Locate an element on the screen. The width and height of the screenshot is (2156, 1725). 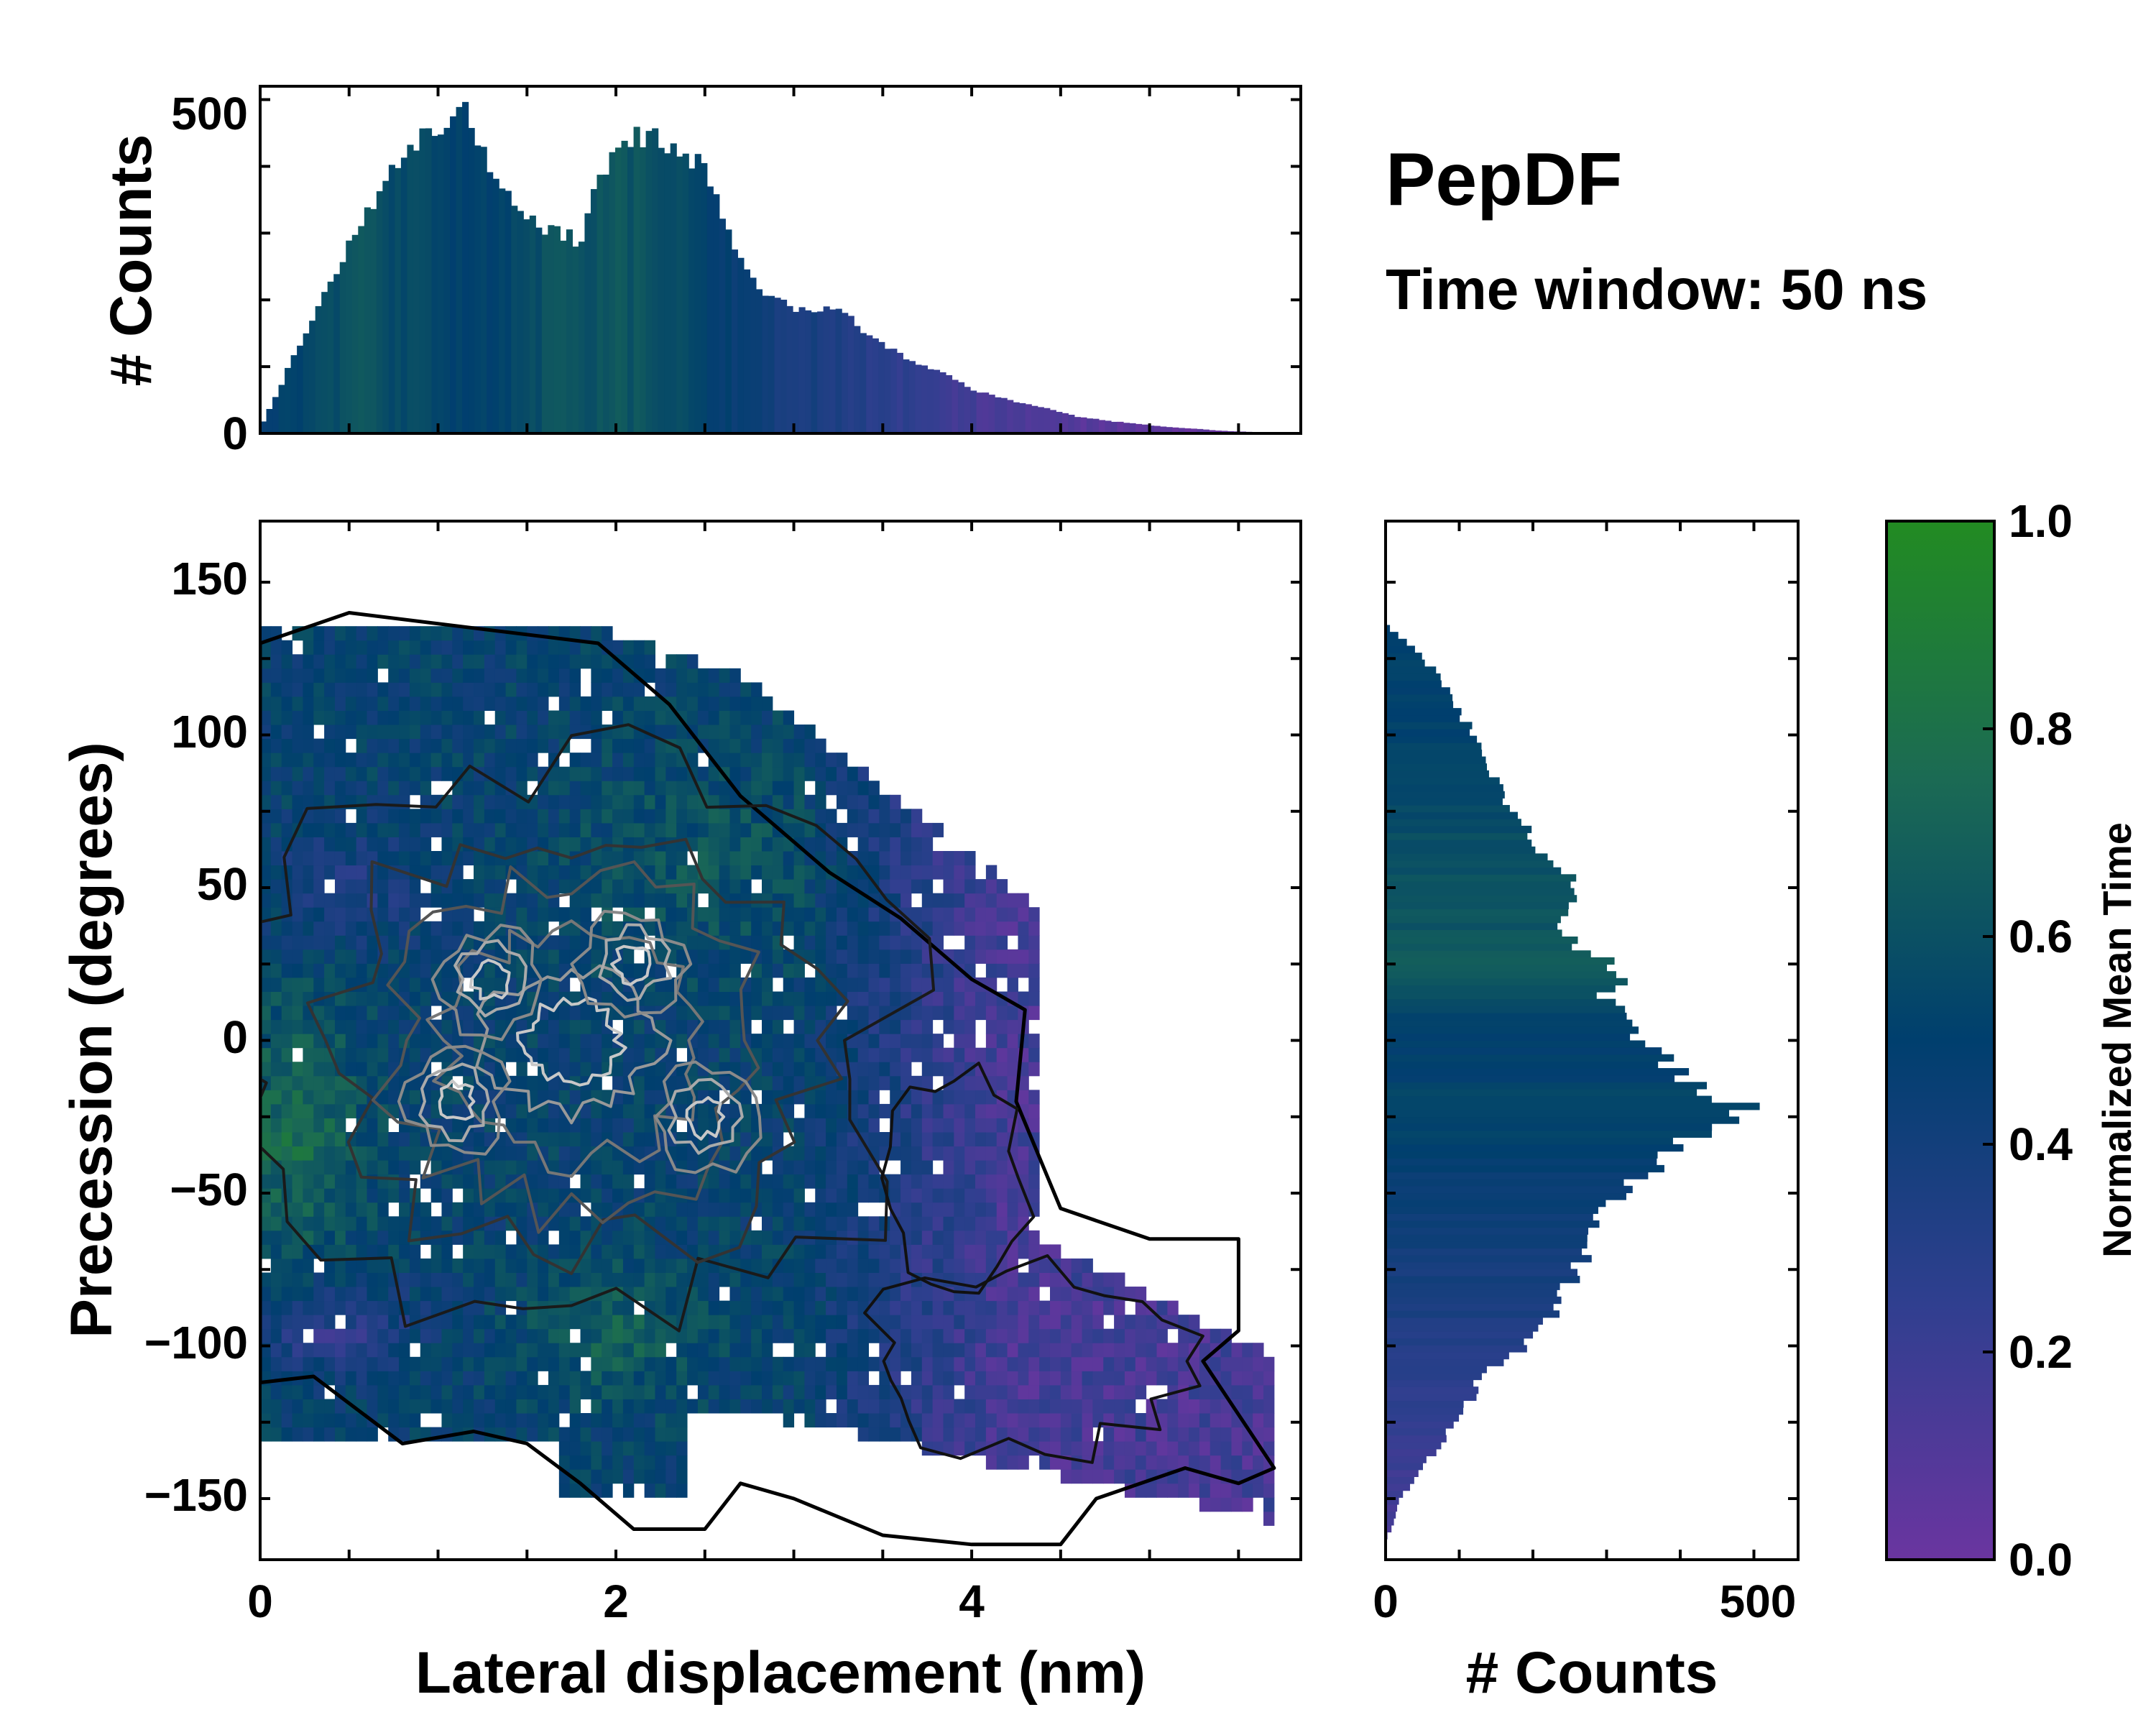
colorbar-tick-0.0: 0.0 is located at coordinates (2041, 1560).